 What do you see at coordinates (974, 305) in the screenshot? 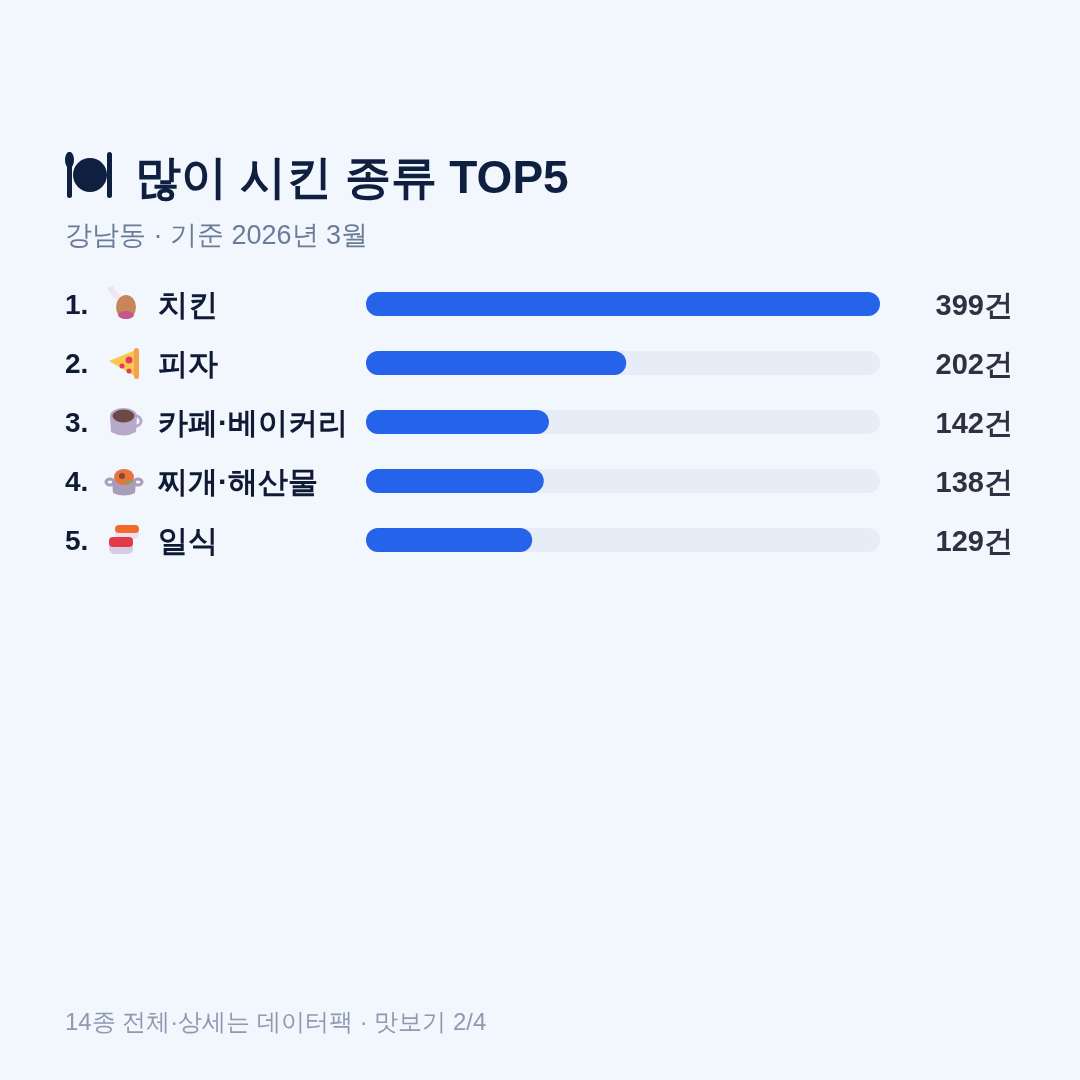
I see `data-label: 399건` at bounding box center [974, 305].